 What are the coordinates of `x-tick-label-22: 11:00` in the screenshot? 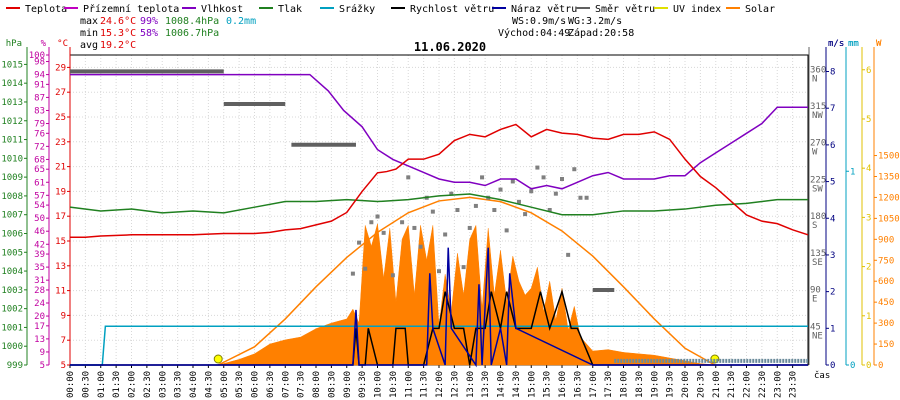 It's located at (409, 384).